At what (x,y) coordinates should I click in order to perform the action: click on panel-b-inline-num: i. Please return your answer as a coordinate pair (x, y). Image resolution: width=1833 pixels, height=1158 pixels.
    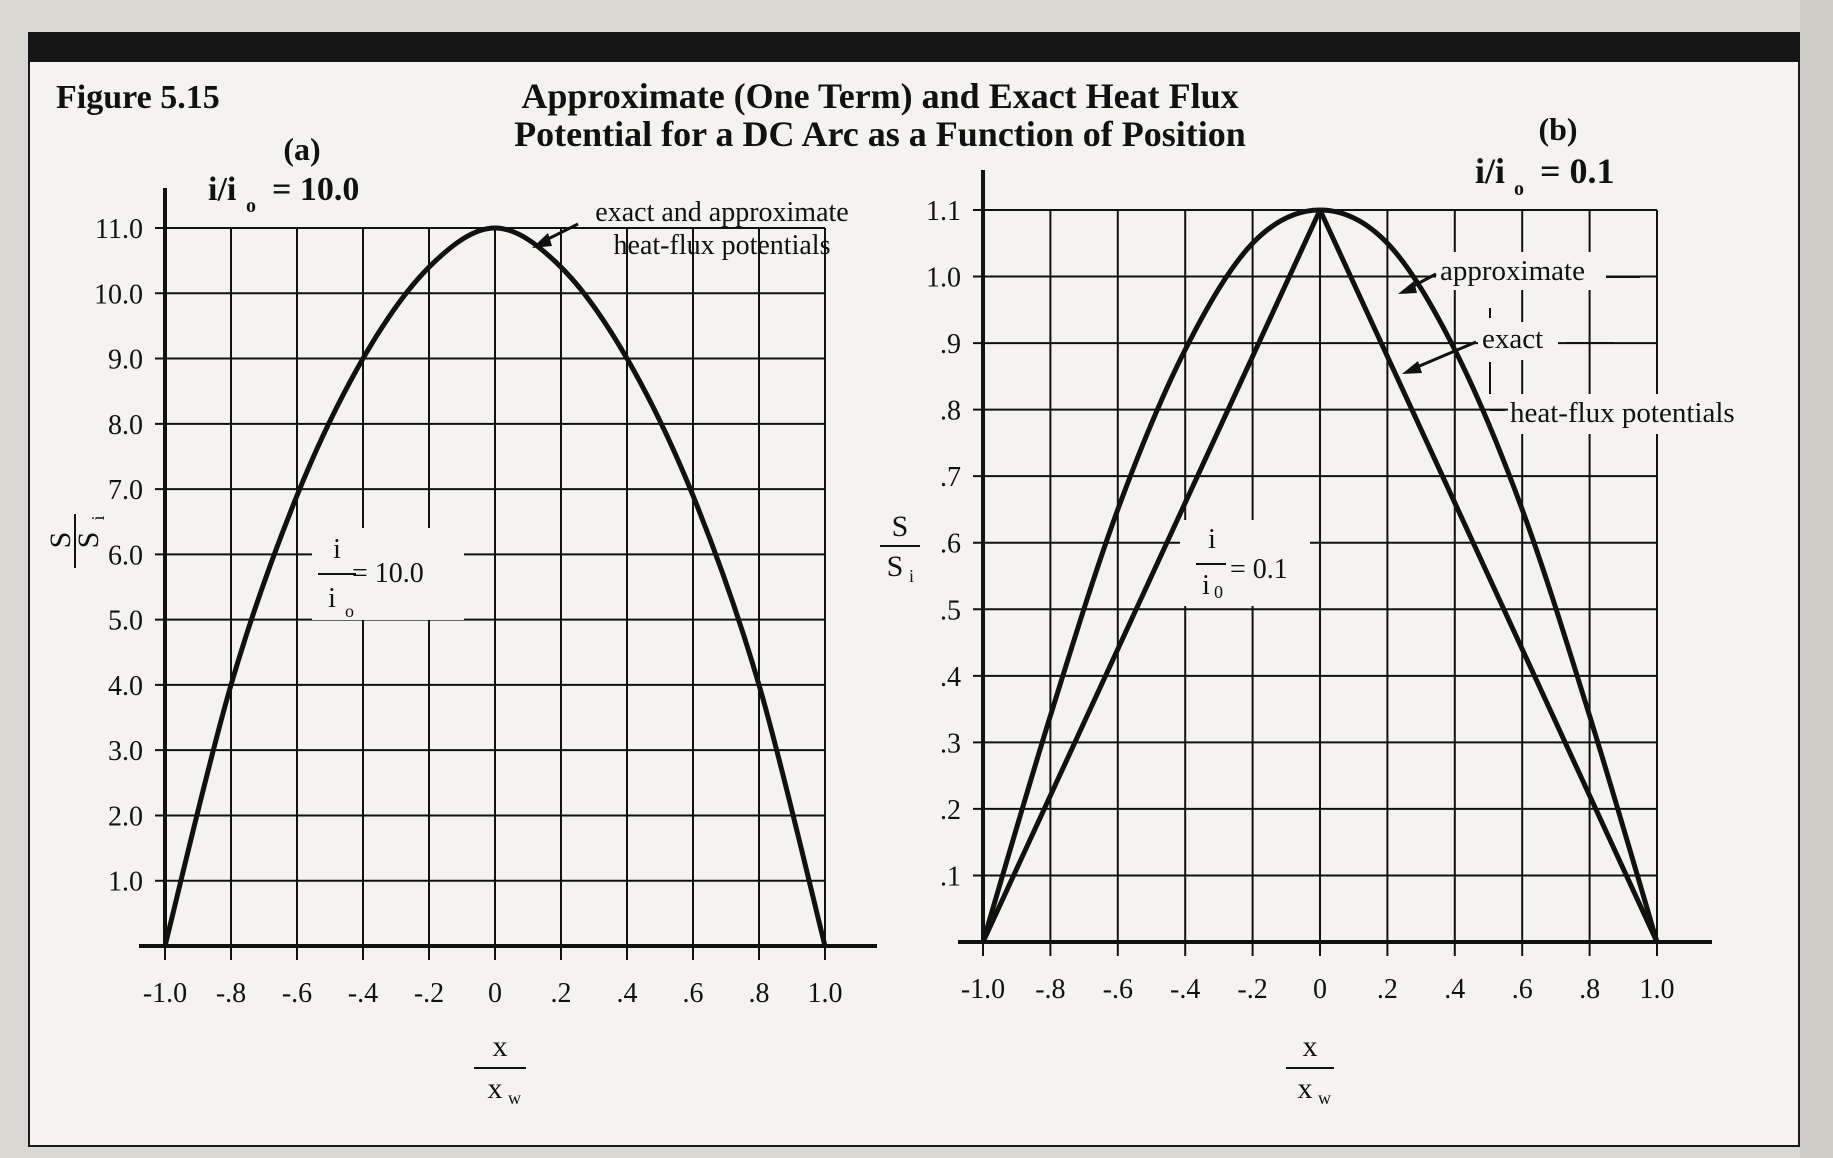
    Looking at the image, I should click on (1212, 539).